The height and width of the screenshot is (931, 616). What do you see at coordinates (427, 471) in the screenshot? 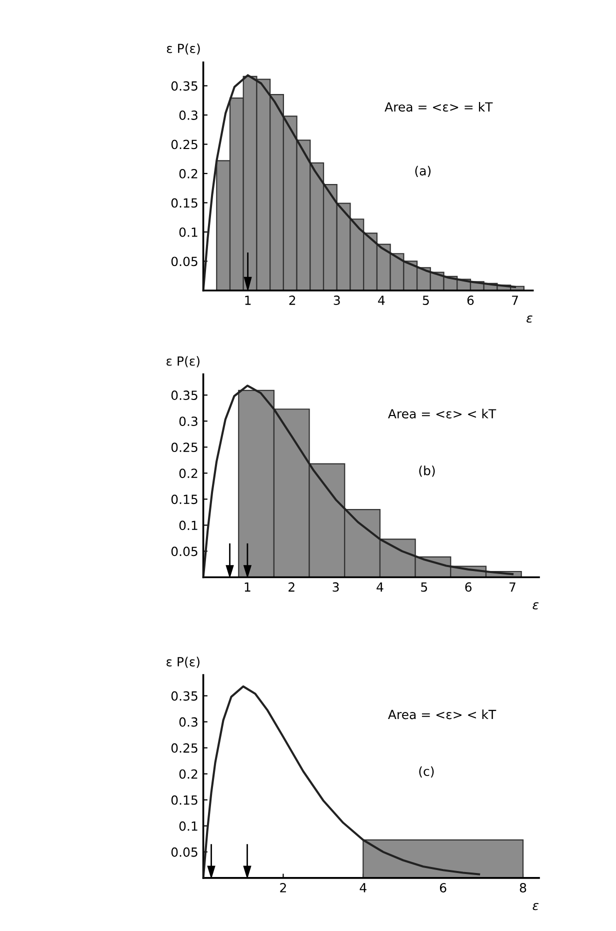
I see `annotation: (b)` at bounding box center [427, 471].